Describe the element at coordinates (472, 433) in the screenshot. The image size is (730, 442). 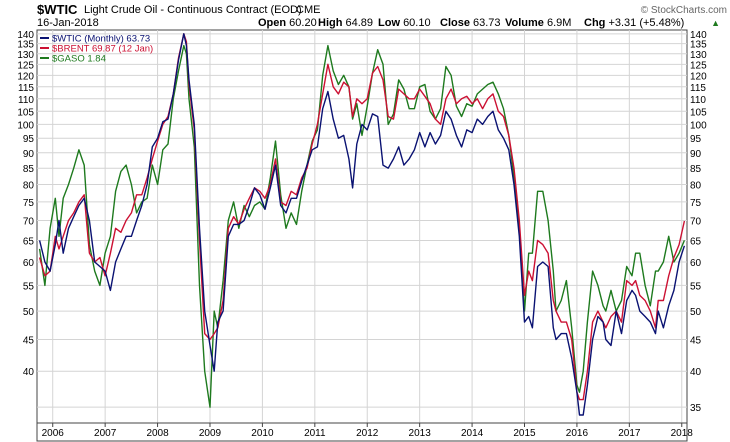
I see `x-tick-label: 2014` at that location.